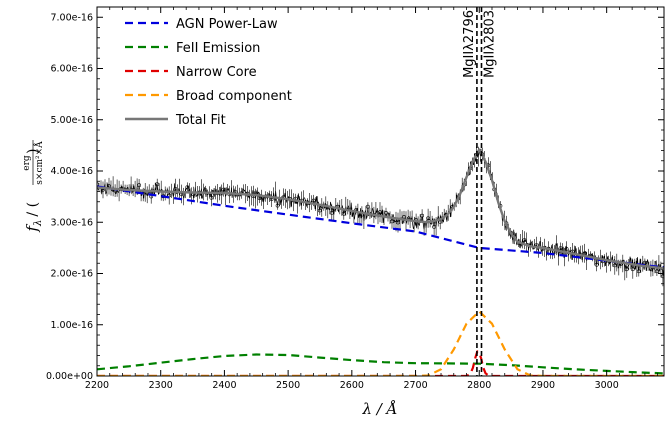 The image size is (665, 421). Describe the element at coordinates (71, 274) in the screenshot. I see `y-tick-label: 2.00e-16` at that location.